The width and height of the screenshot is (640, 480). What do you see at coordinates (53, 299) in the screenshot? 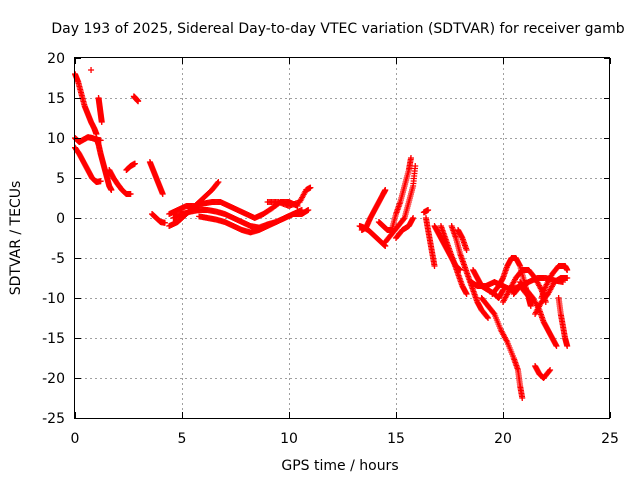
I see `y-tick-label: -10` at bounding box center [53, 299].